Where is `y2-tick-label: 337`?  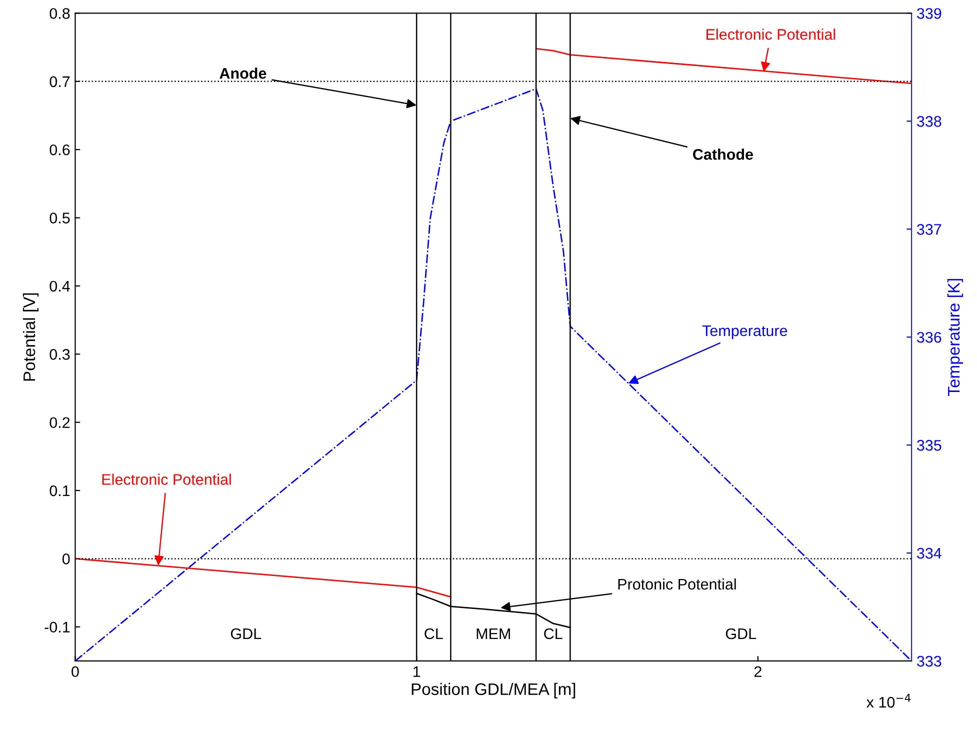
y2-tick-label: 337 is located at coordinates (929, 229).